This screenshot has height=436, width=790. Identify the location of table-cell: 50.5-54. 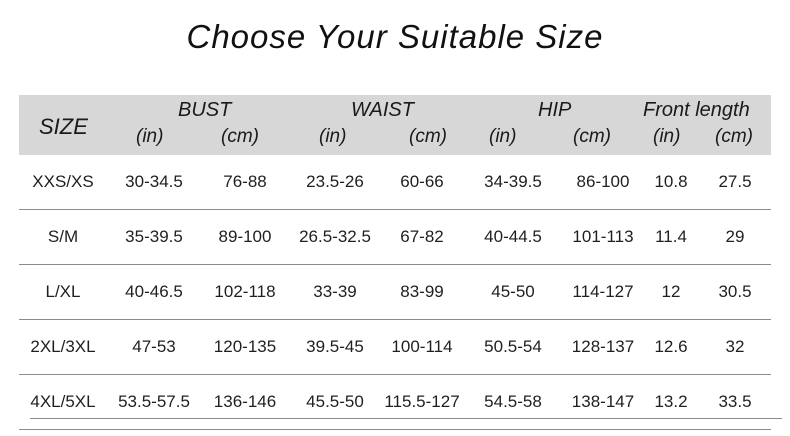
(513, 346).